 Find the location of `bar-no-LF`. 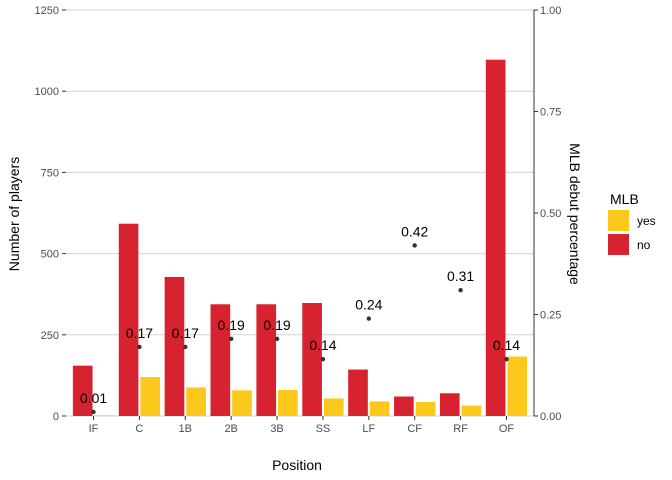

bar-no-LF is located at coordinates (358, 392).